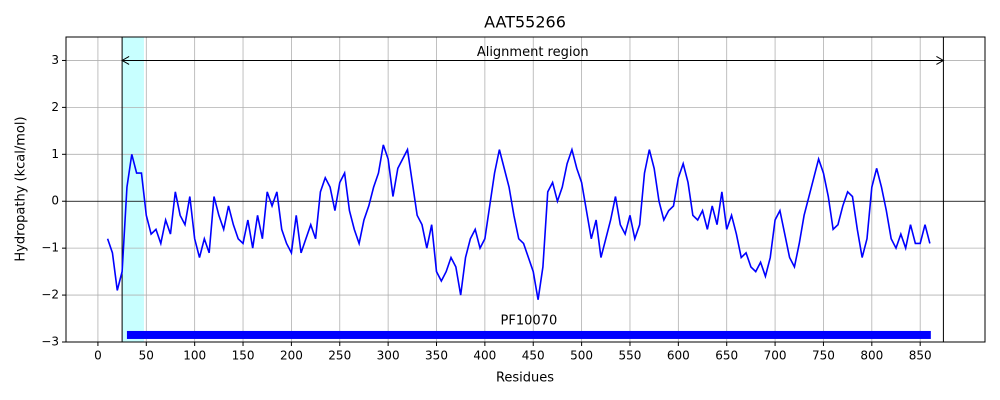 This screenshot has height=400, width=1000. Describe the element at coordinates (146, 356) in the screenshot. I see `x-tick-label: 50` at that location.